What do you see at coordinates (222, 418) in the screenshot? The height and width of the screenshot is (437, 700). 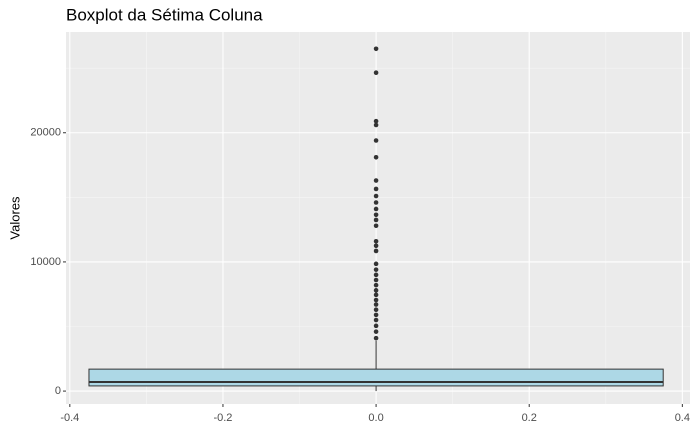 I see `x-tick-label: -0.2` at bounding box center [222, 418].